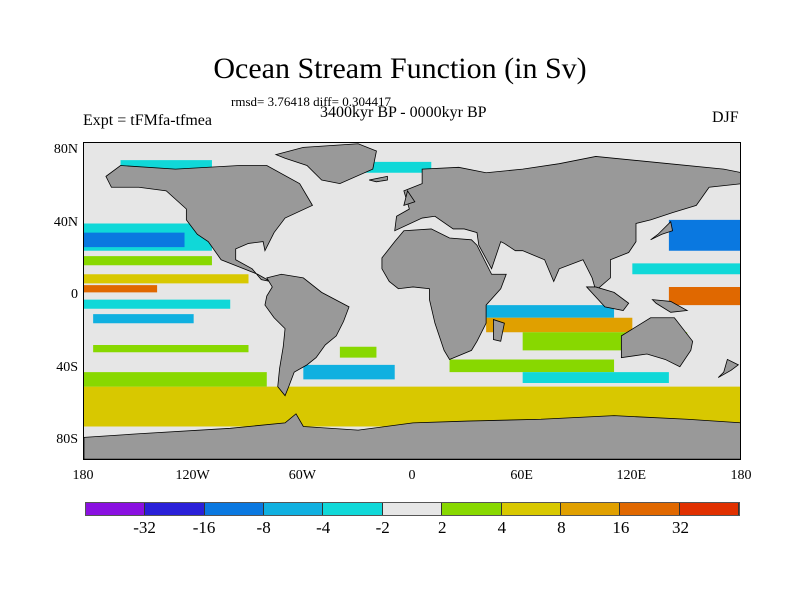  What do you see at coordinates (403, 112) in the screenshot?
I see `period-label: 3400kyr BP - 0000kyr BP` at bounding box center [403, 112].